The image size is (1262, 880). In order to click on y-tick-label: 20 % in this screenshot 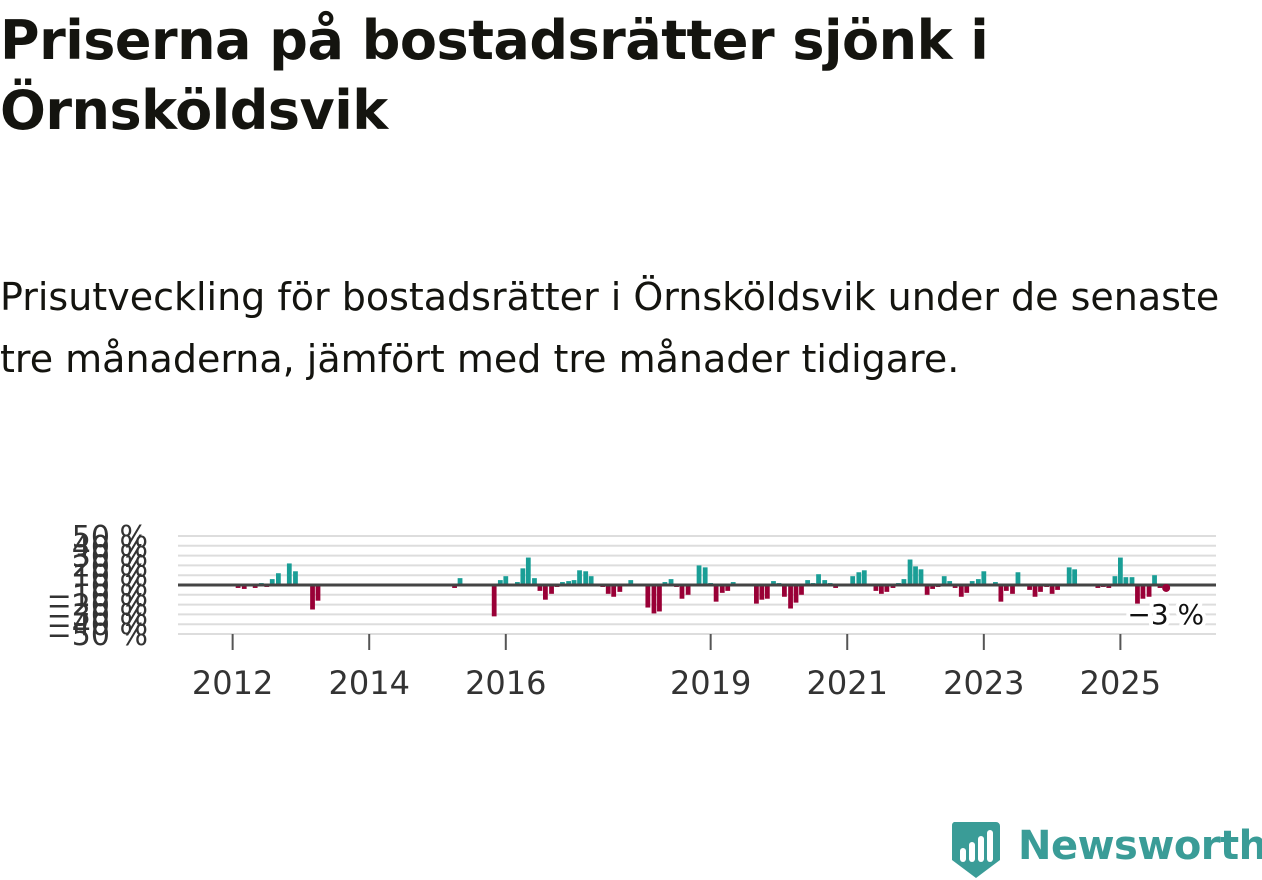, I will do `click(110, 566)`.